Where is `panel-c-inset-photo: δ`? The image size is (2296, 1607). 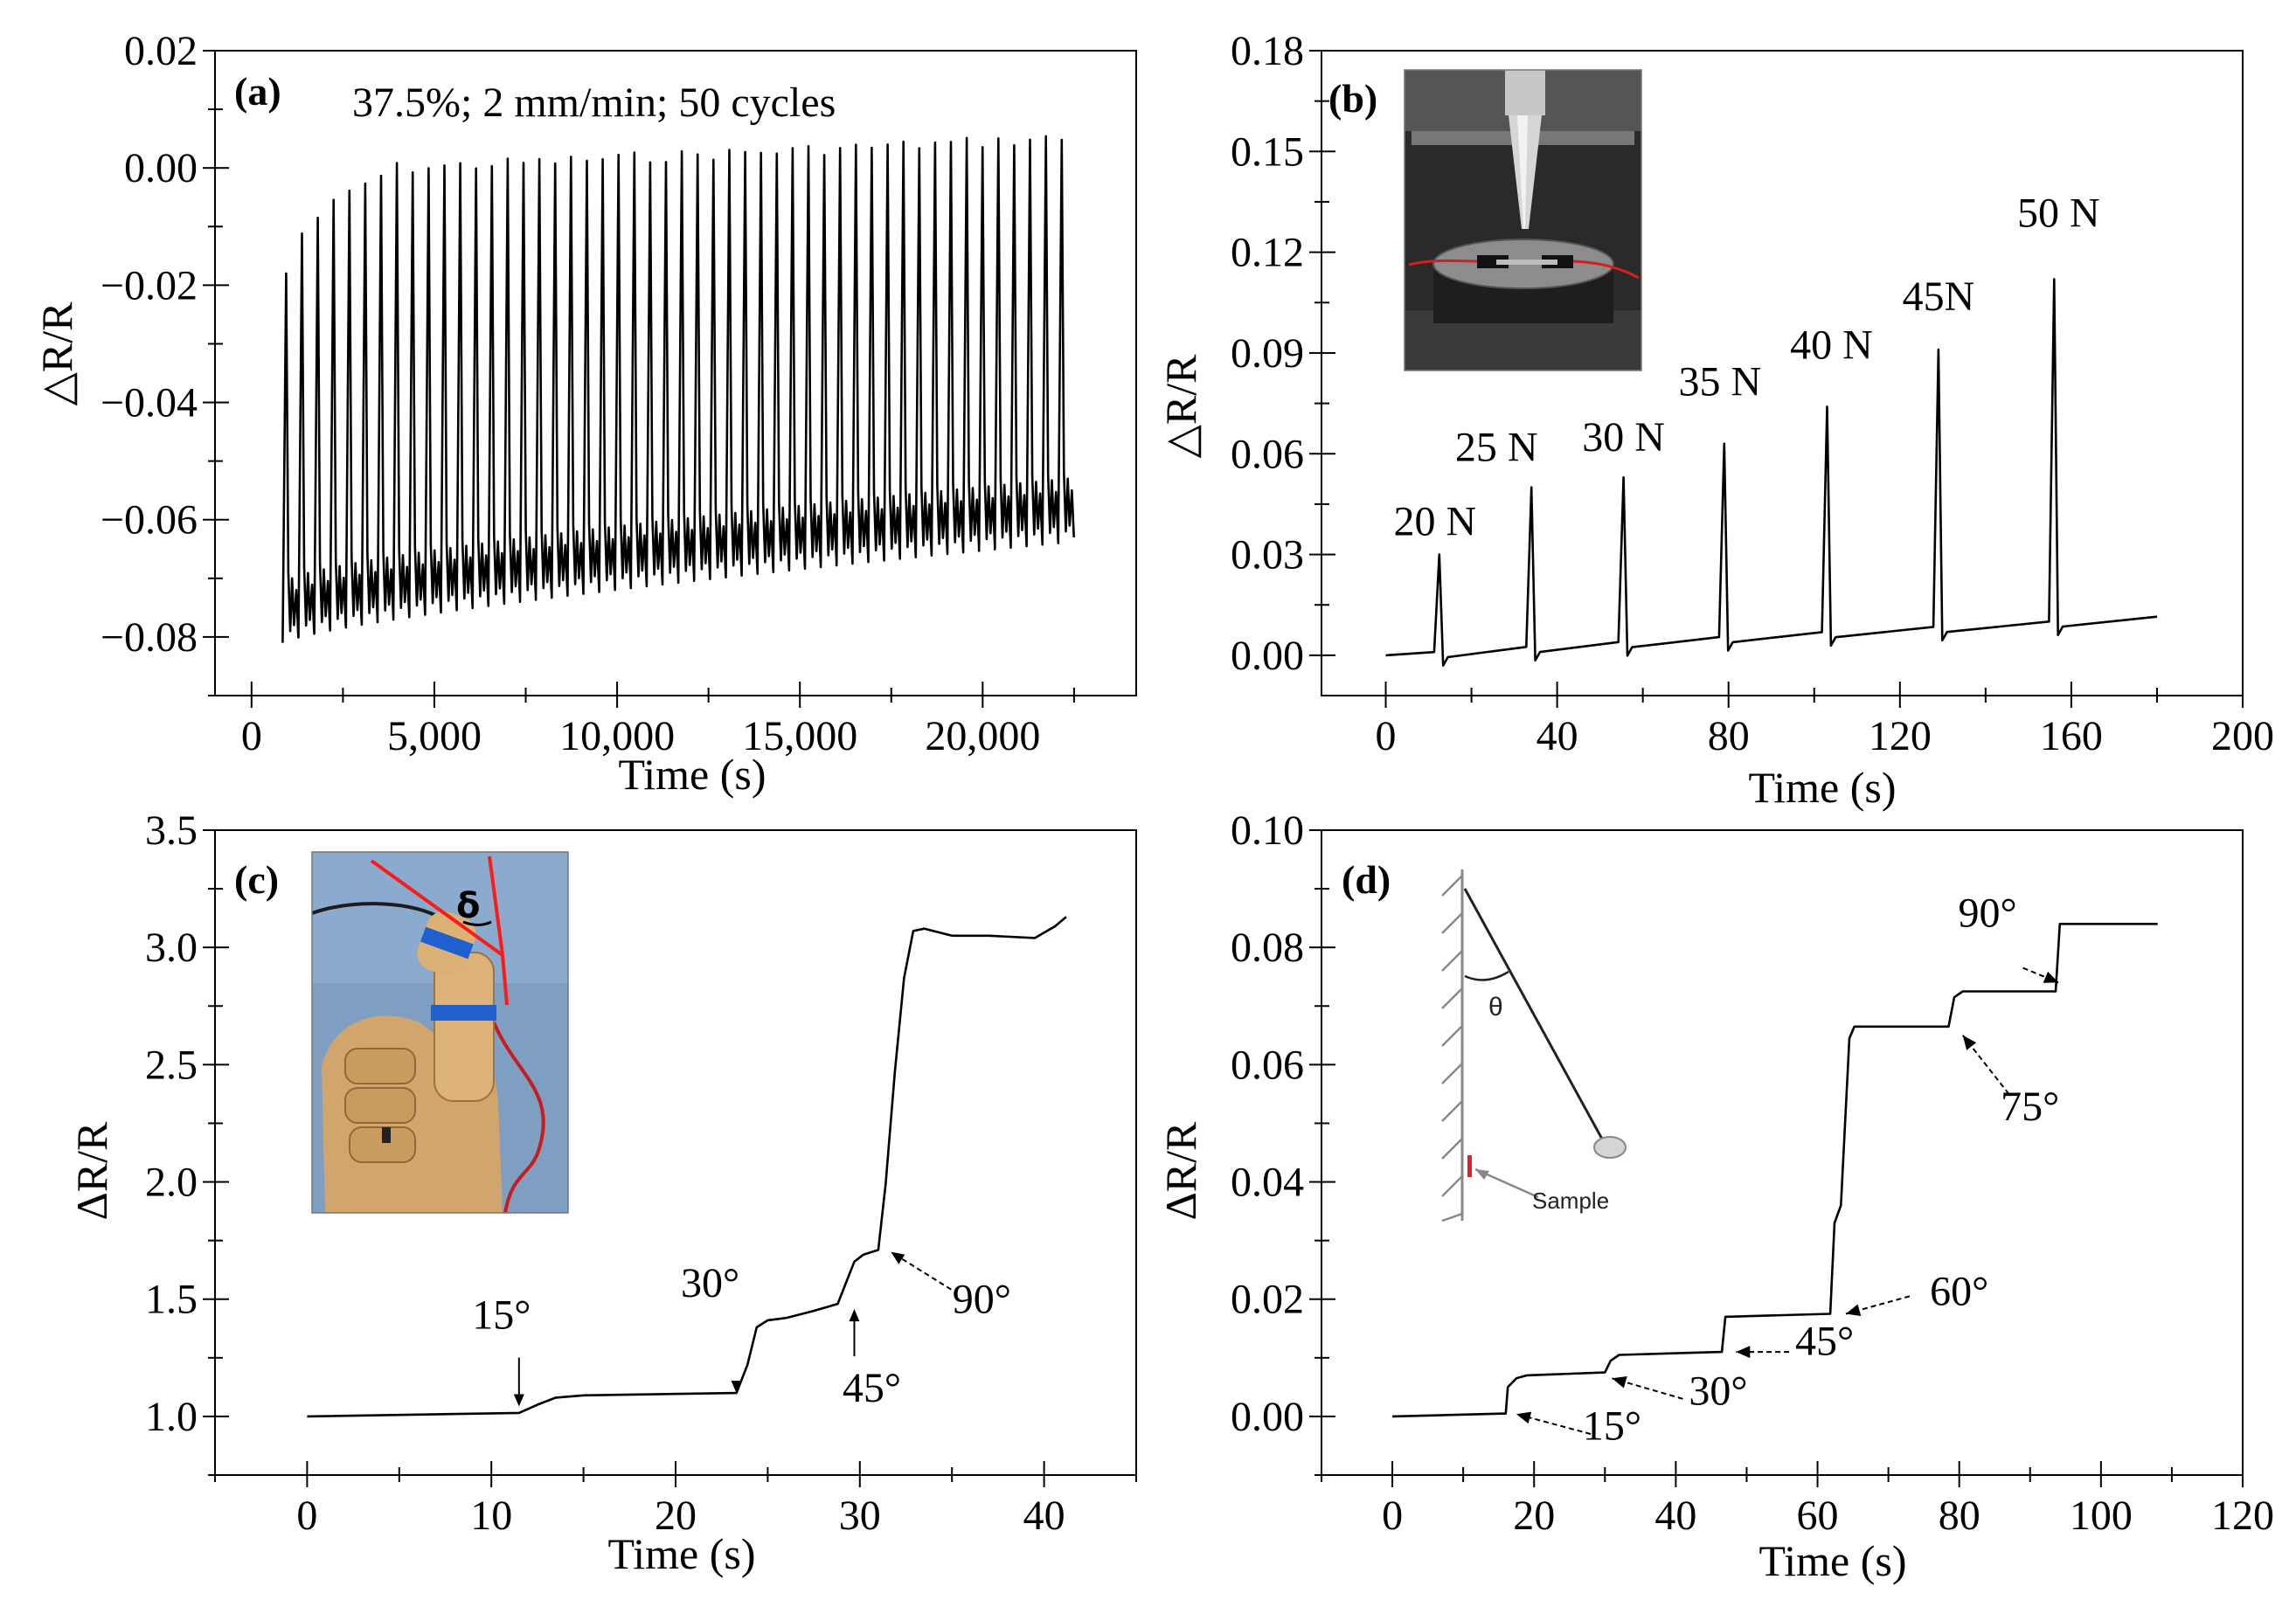 panel-c-inset-photo: δ is located at coordinates (440, 1033).